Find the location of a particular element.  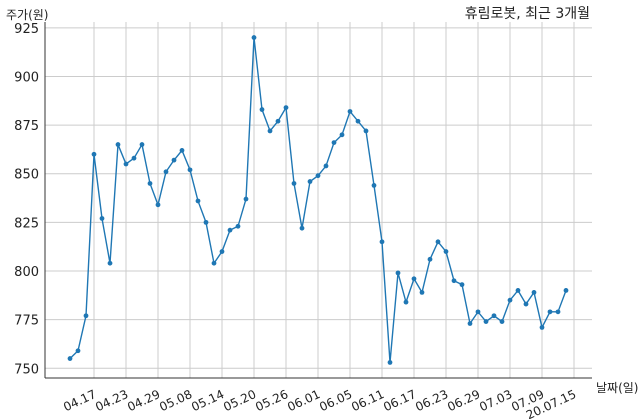

x-tick-label: 04.17 is located at coordinates (79, 400).